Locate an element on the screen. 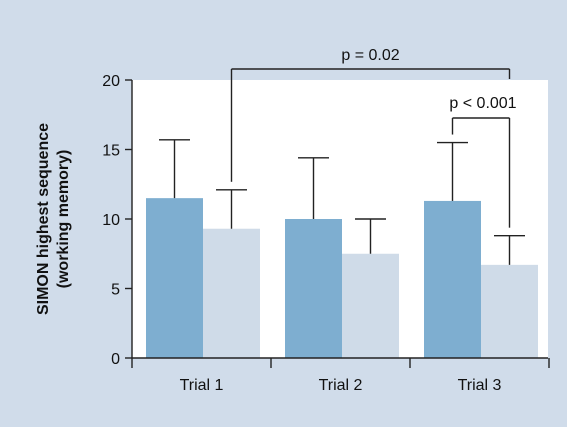  y-tick-label-10: 10 is located at coordinates (111, 220).